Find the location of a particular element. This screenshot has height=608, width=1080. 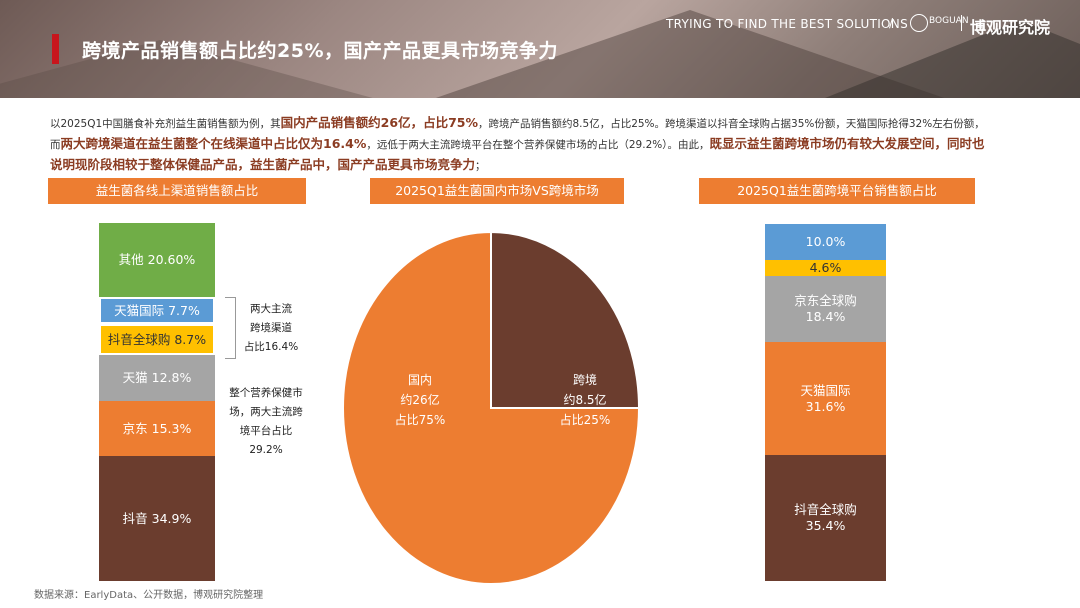

data-label-name: 抖音全球购 is located at coordinates (825, 509).